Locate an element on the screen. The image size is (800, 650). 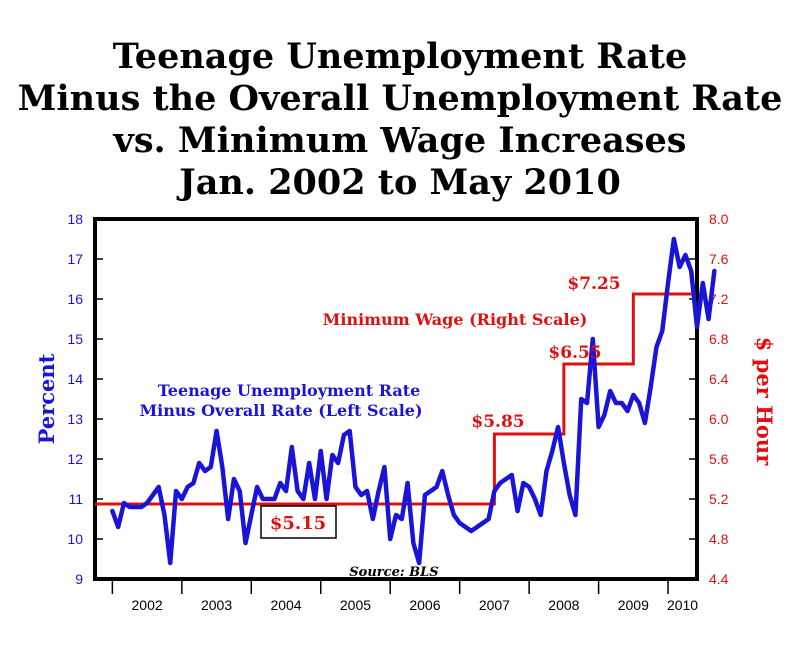
x-axis-tick-label: 2009 is located at coordinates (633, 605).